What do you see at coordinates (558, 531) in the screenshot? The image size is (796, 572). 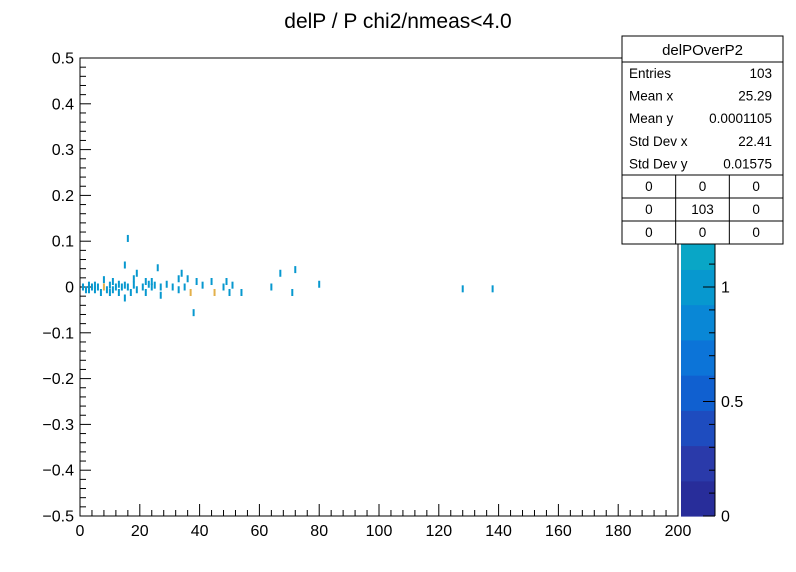 I see `x-tick-label: 160` at bounding box center [558, 531].